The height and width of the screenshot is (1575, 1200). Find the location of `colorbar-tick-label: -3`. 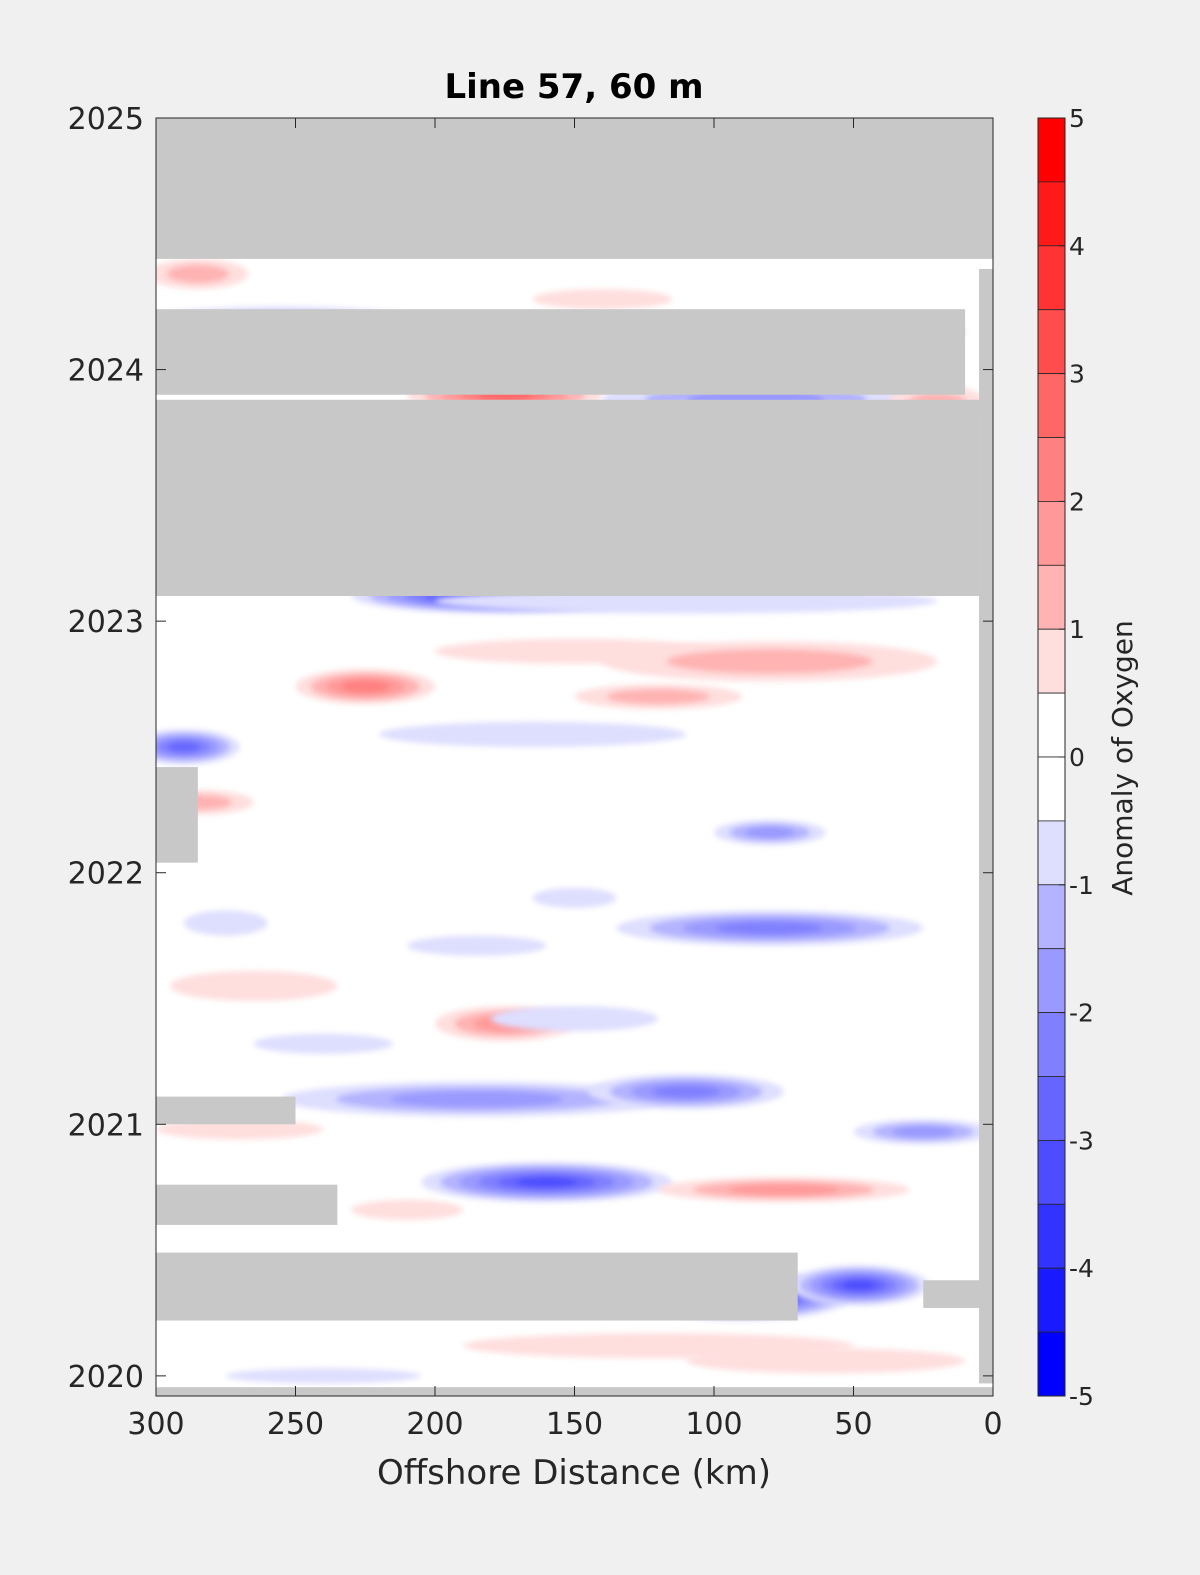

colorbar-tick-label: -3 is located at coordinates (1081, 1140).